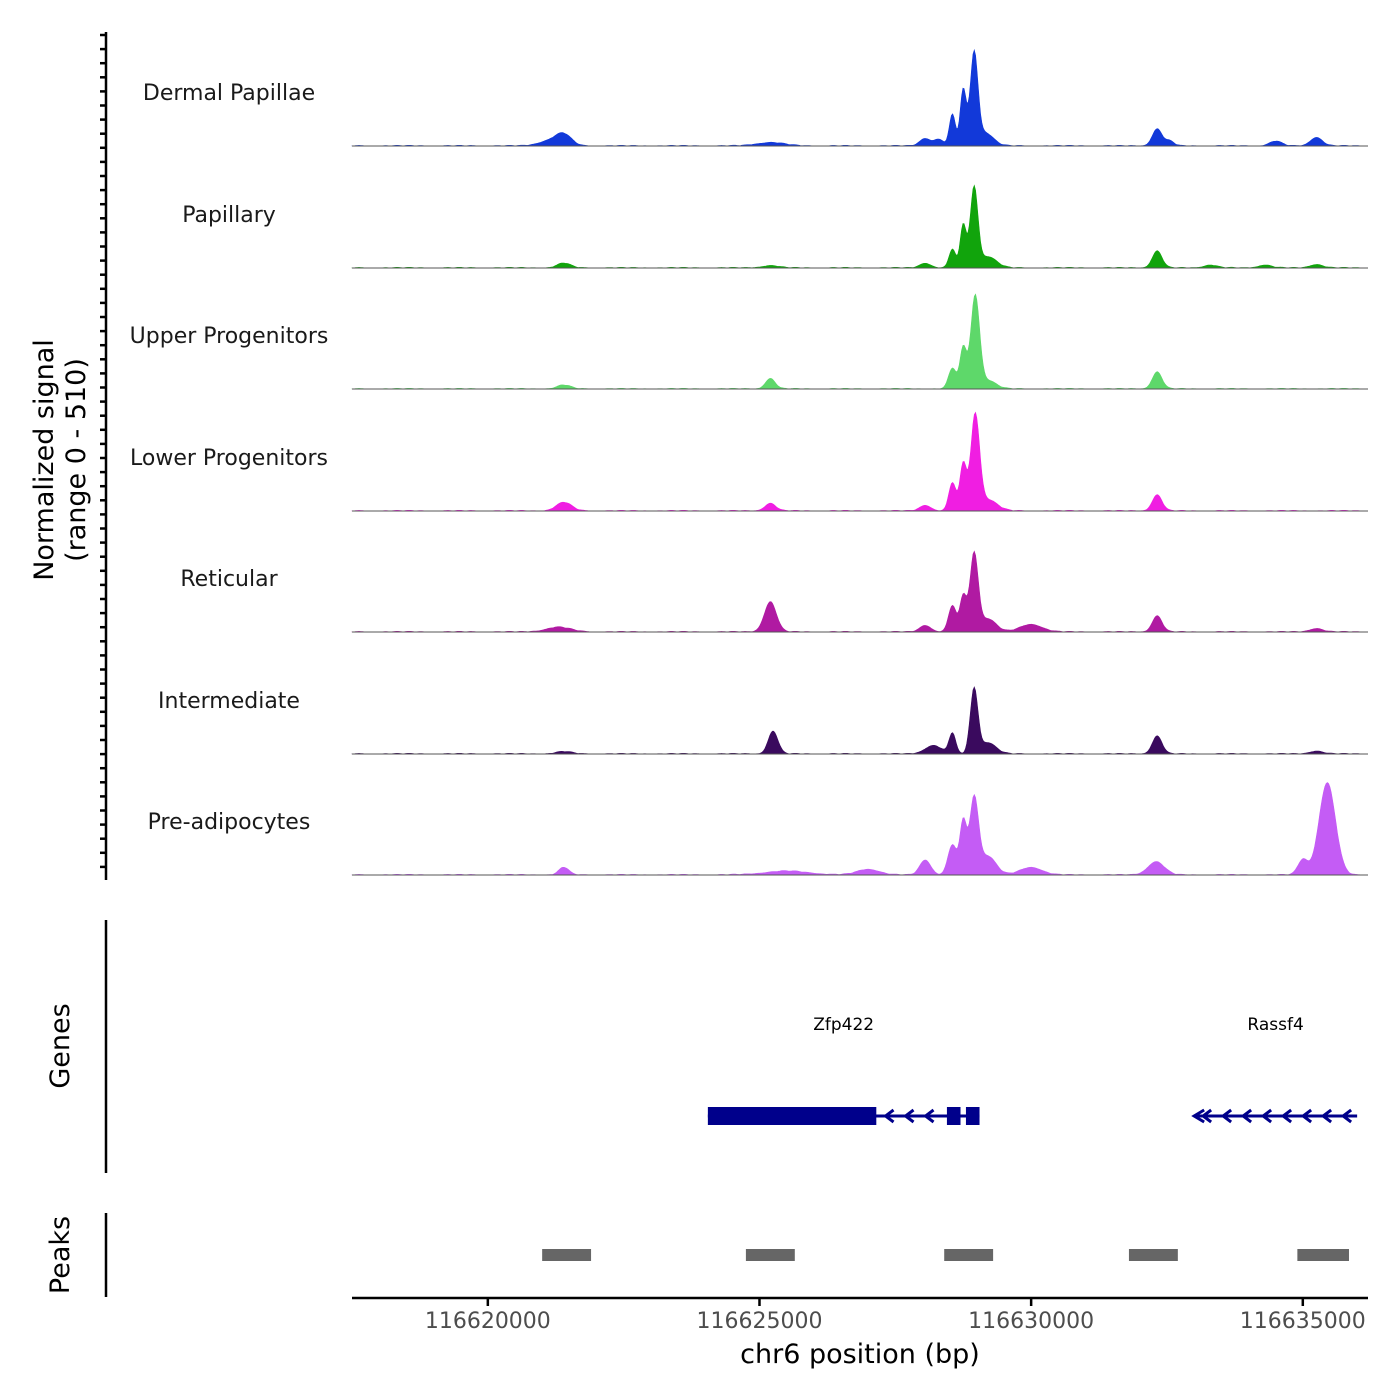  I want to click on track-label: Lower Progenitors, so click(229, 458).